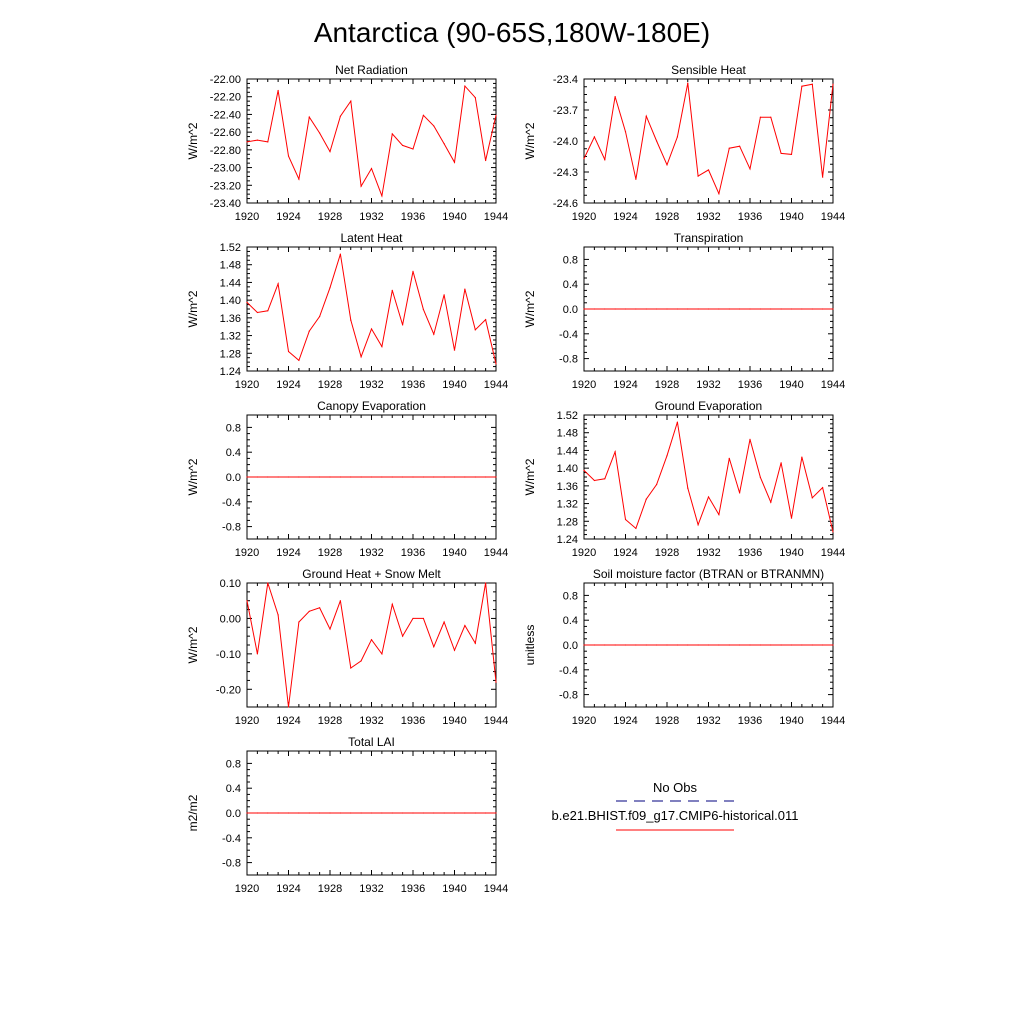  I want to click on y-tick-label: -0.10, so click(228, 655).